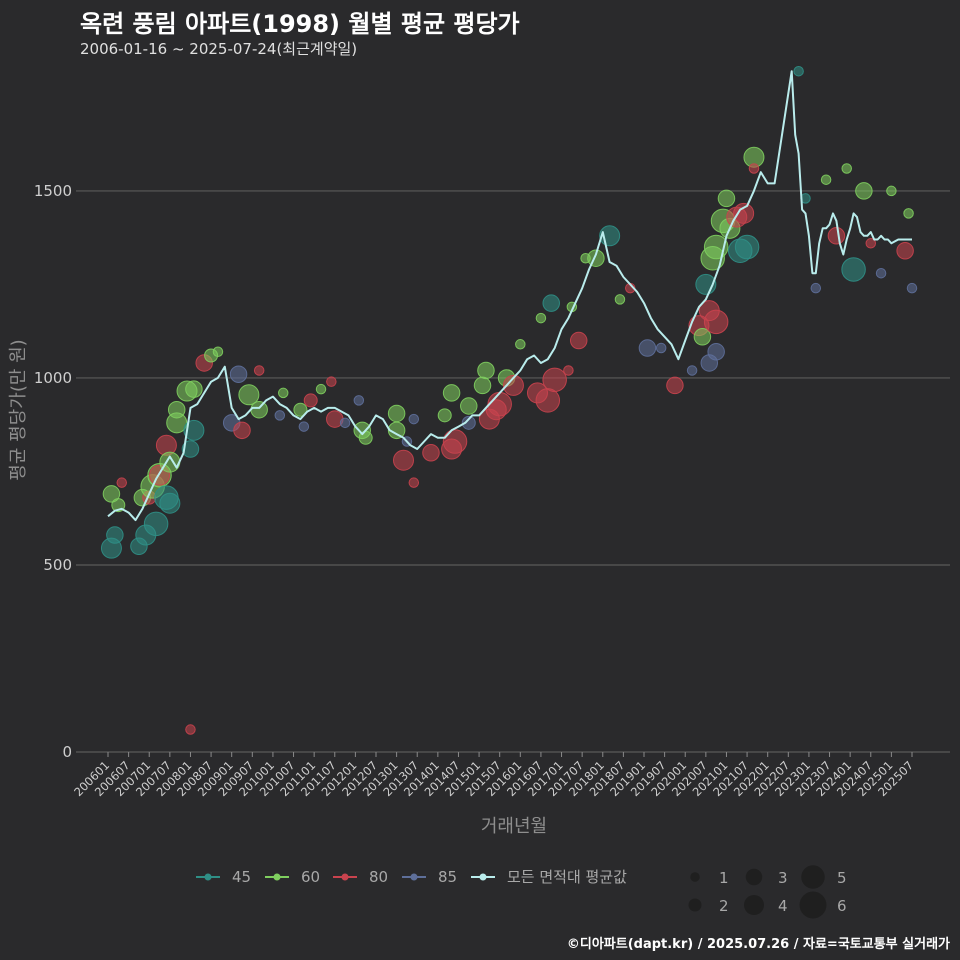 Image resolution: width=960 pixels, height=960 pixels. What do you see at coordinates (783, 906) in the screenshot?
I see `legend-size-label-4: 4` at bounding box center [783, 906].